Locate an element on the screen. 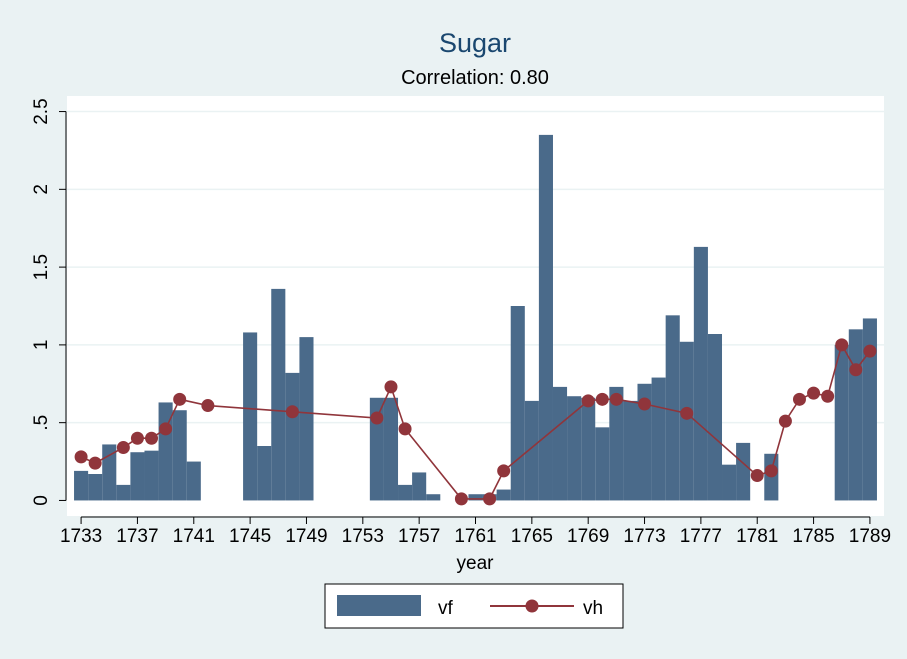  x-tick-label: 1757 is located at coordinates (419, 536).